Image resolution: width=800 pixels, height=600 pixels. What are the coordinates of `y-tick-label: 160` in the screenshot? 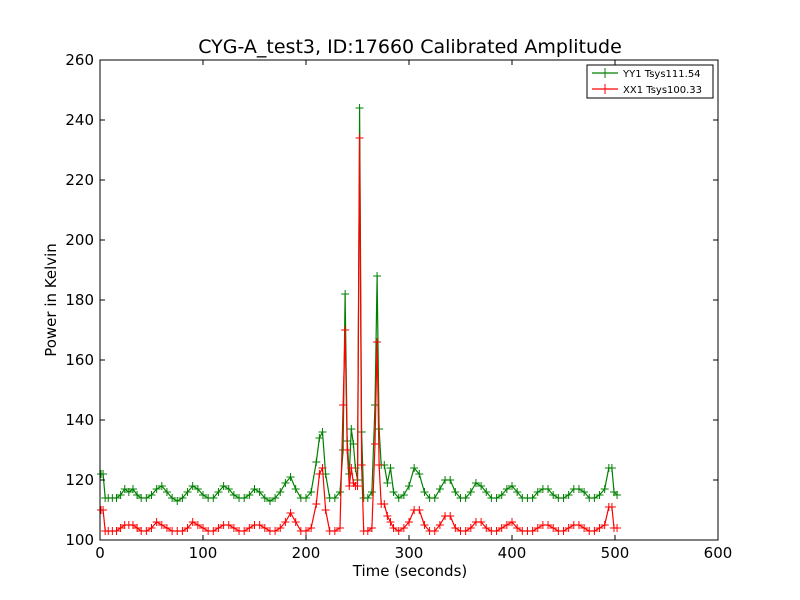 It's located at (79, 360).